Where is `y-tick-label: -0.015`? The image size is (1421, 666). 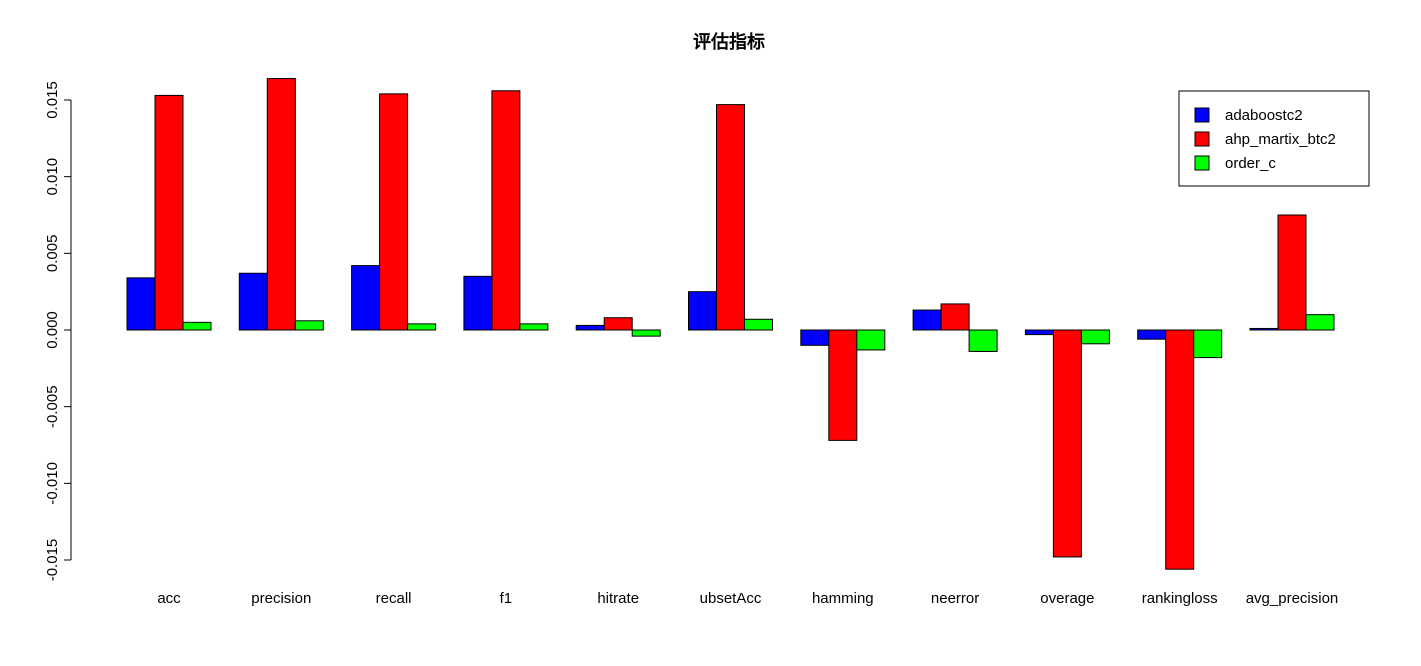 y-tick-label: -0.015 is located at coordinates (52, 560).